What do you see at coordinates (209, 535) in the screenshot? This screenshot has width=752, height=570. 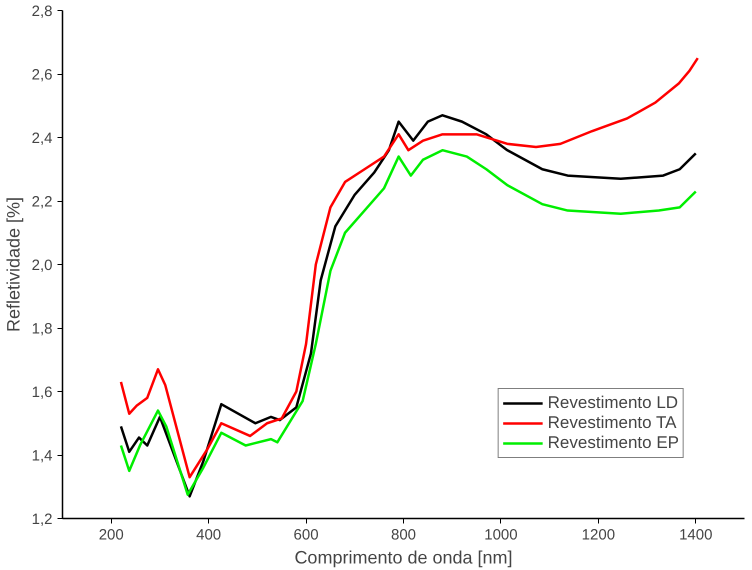 I see `x-tick-label: 400` at bounding box center [209, 535].